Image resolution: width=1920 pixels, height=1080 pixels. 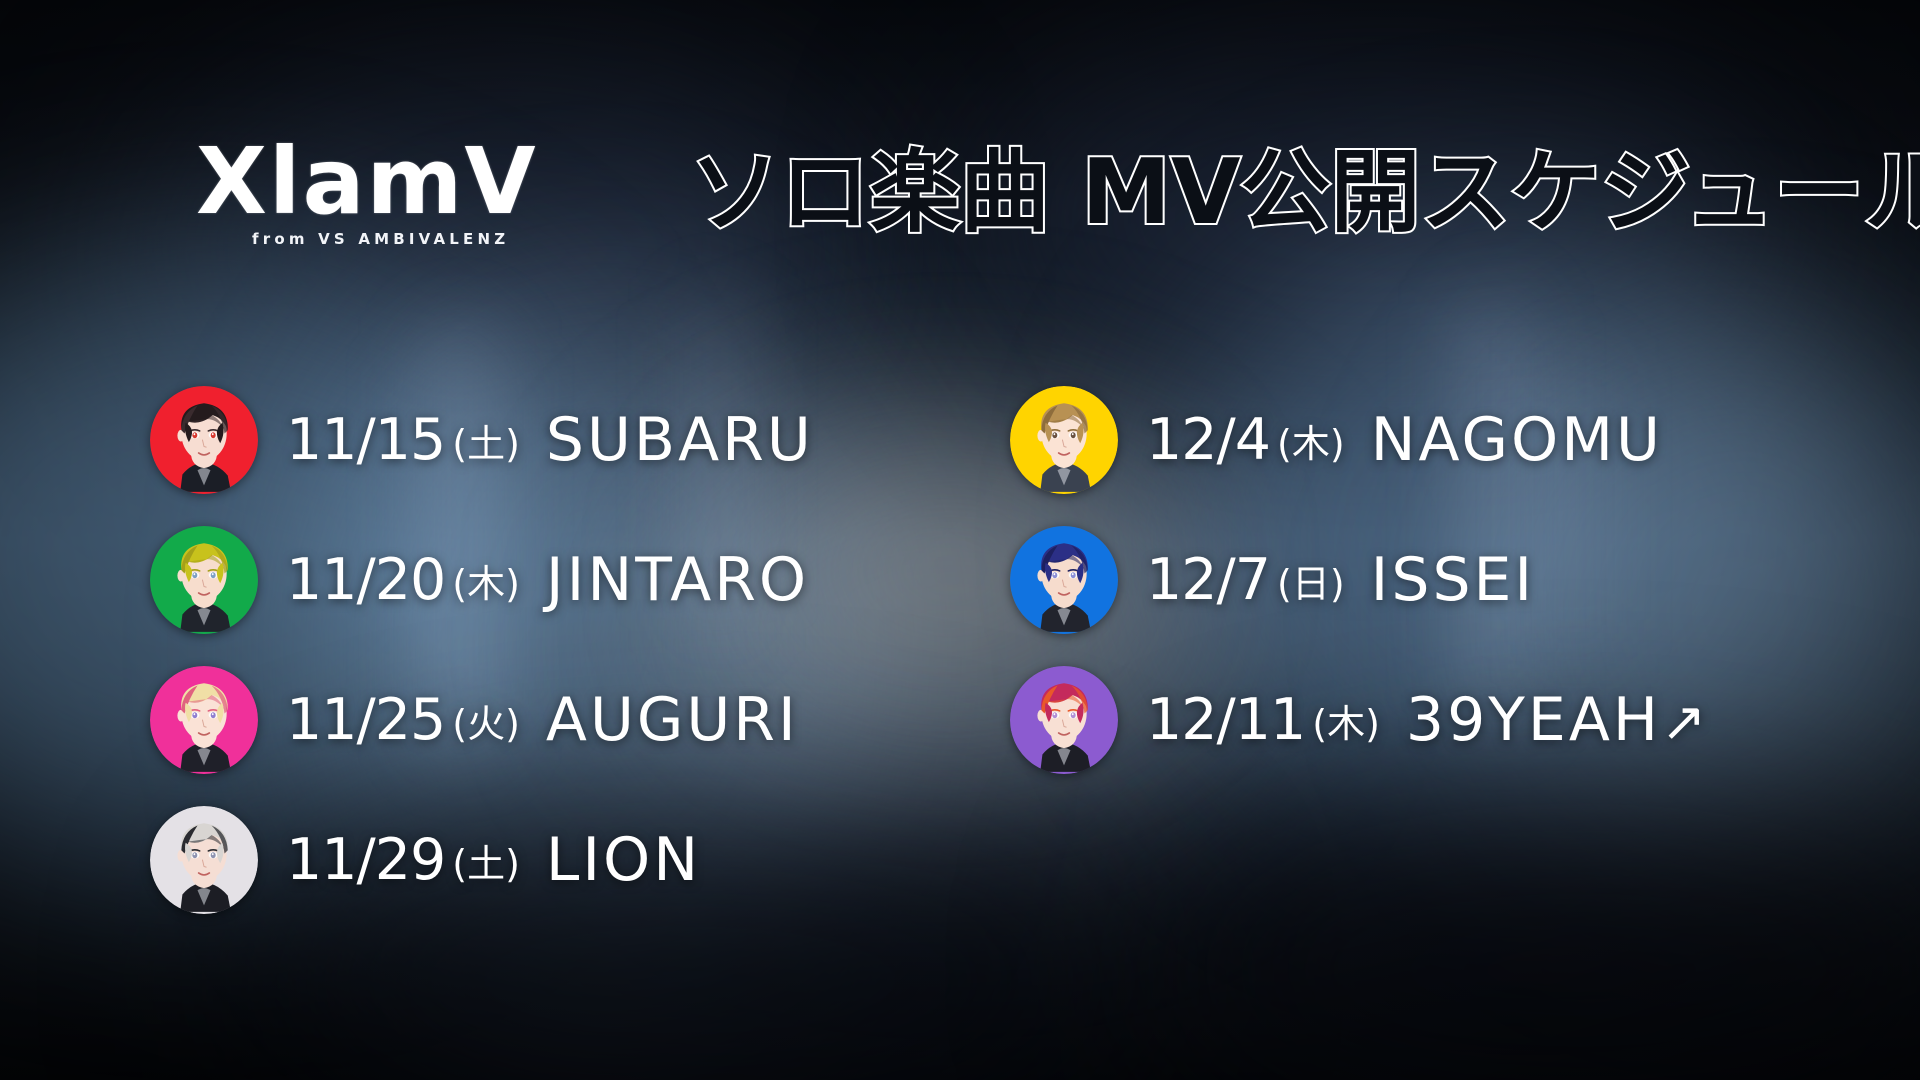 I want to click on schedule-row: 11/25 (火) AUGURI, so click(x=560, y=720).